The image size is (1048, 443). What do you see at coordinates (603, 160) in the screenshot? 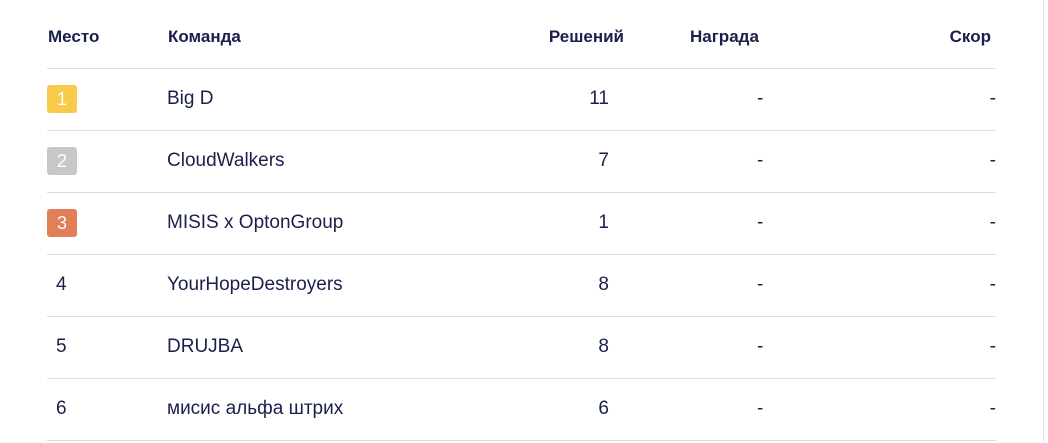
I see `solved-count: 7` at bounding box center [603, 160].